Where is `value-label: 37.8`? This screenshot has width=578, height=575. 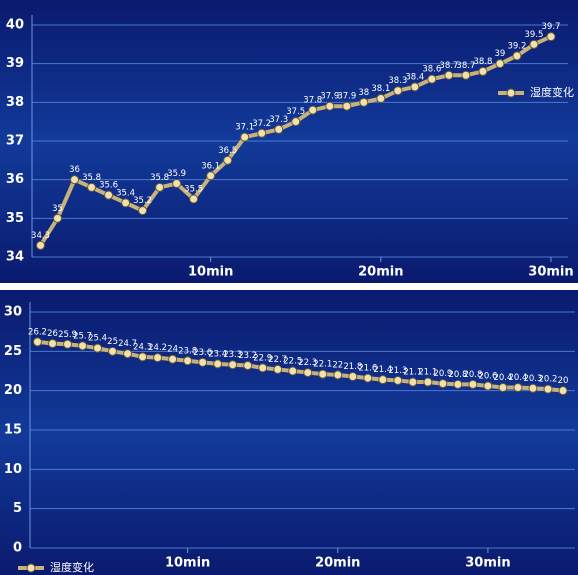
value-label: 37.8 is located at coordinates (312, 101).